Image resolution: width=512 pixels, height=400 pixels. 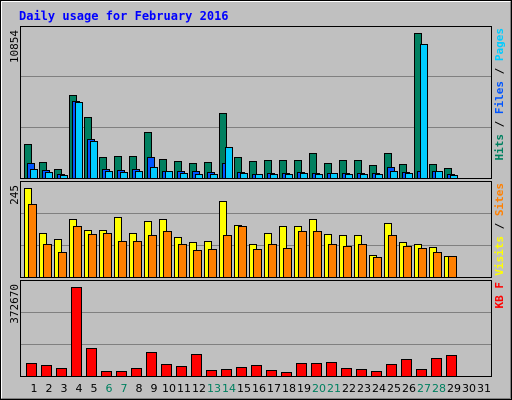 I want to click on x-tick-label: 7, so click(x=124, y=388).